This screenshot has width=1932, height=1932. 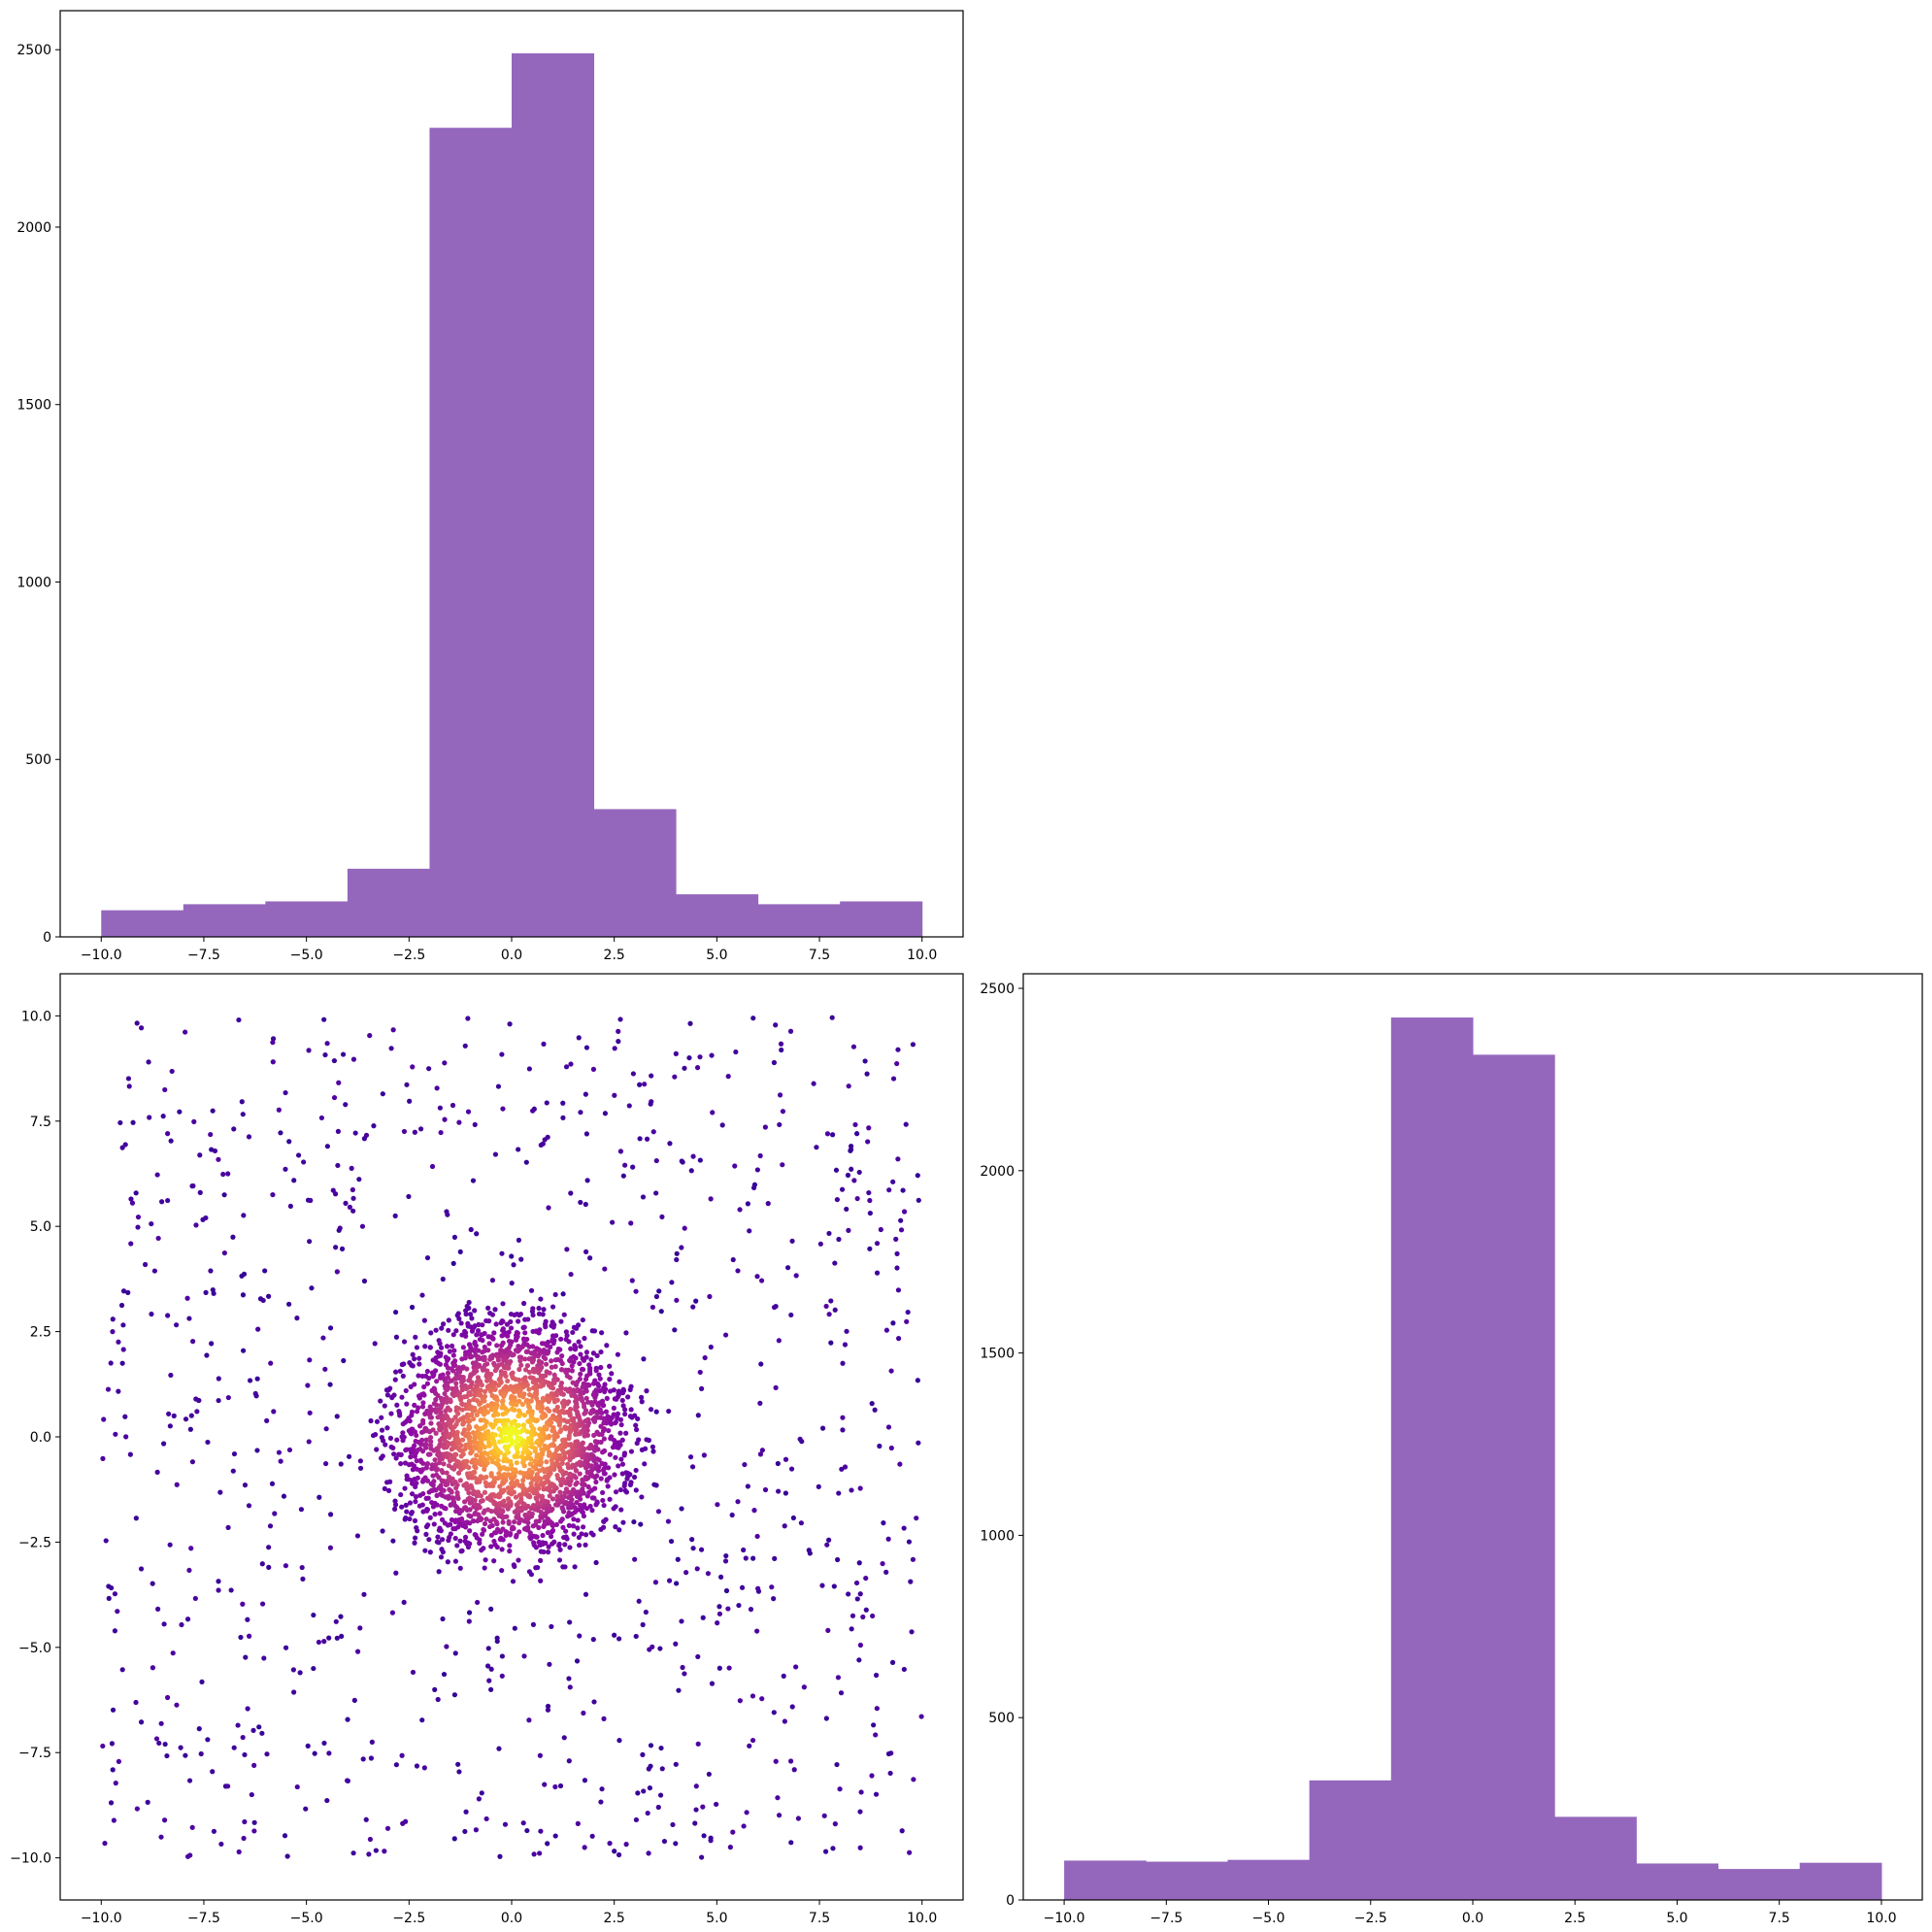 I want to click on histogram-bar, so click(x=471, y=532).